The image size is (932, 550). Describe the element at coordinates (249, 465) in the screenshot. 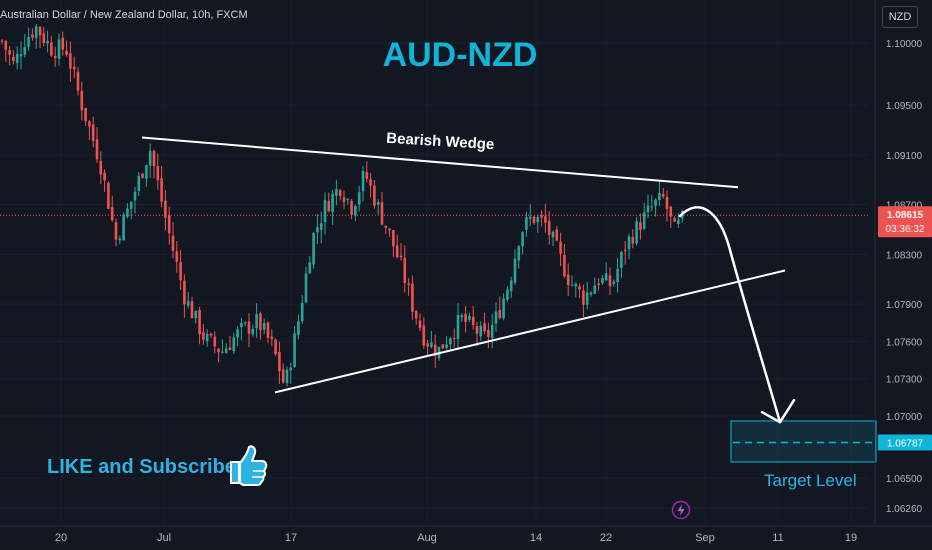

I see `thumbs-up-icon` at that location.